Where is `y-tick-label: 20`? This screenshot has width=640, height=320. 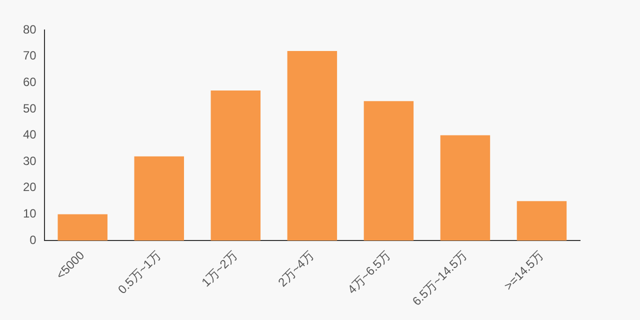 y-tick-label: 20 is located at coordinates (29, 187).